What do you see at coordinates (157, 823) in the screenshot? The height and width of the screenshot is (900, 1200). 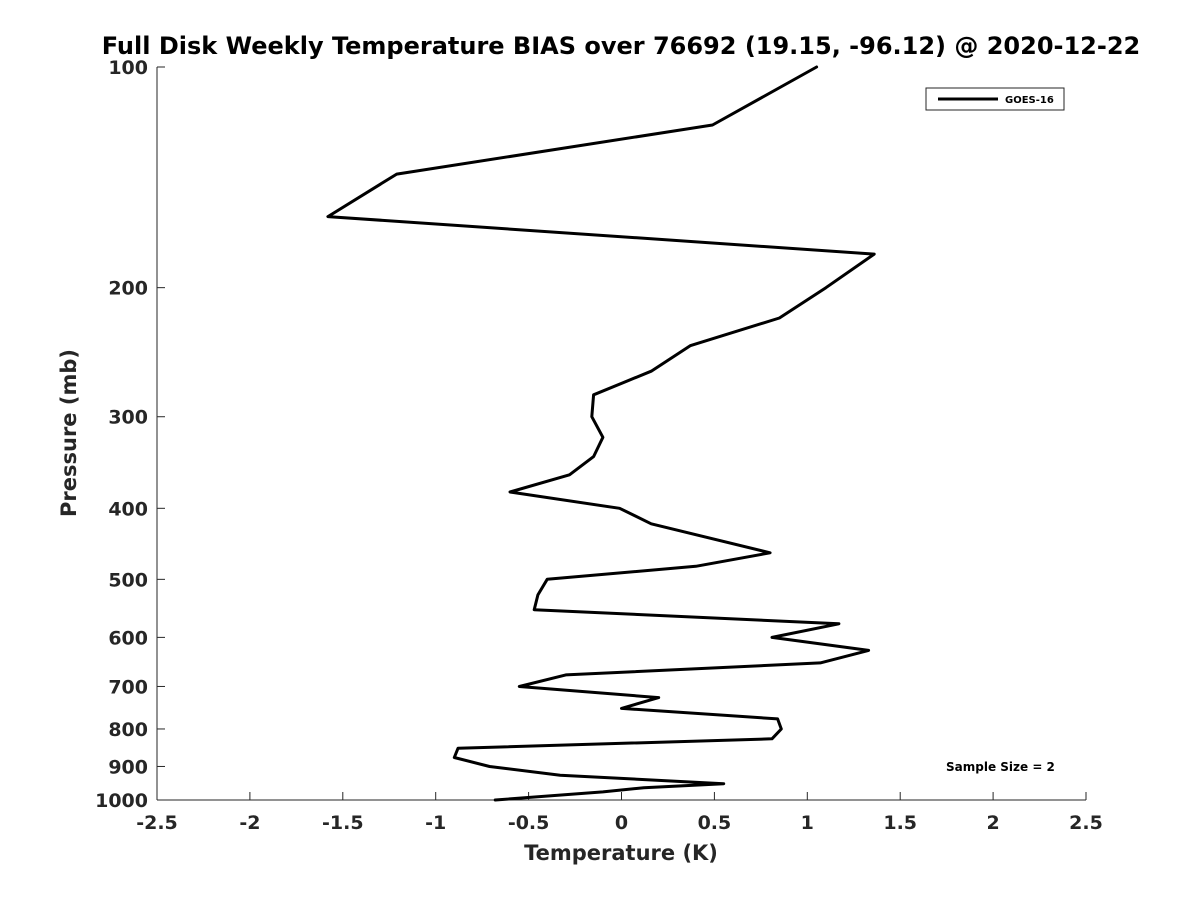 I see `x-tick-label: -2.5` at bounding box center [157, 823].